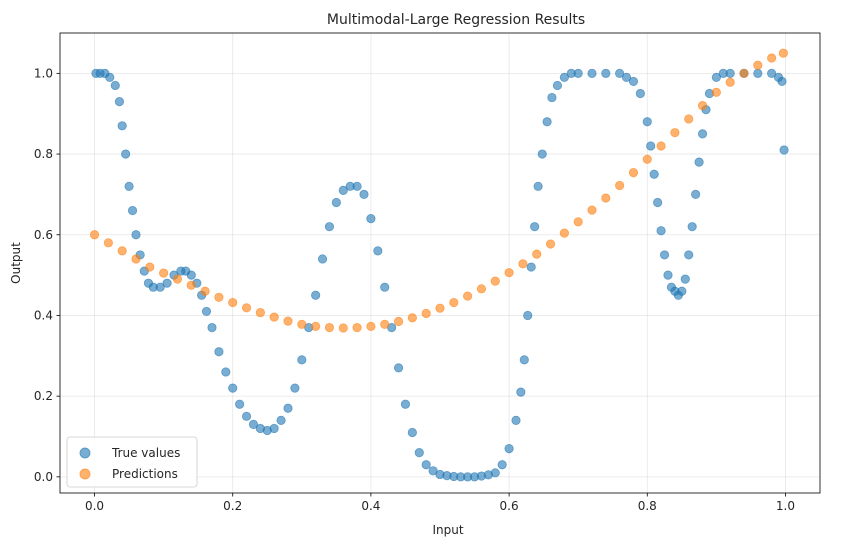 This screenshot has height=547, width=846. What do you see at coordinates (43, 477) in the screenshot?
I see `y-tick-label: 0.0` at bounding box center [43, 477].